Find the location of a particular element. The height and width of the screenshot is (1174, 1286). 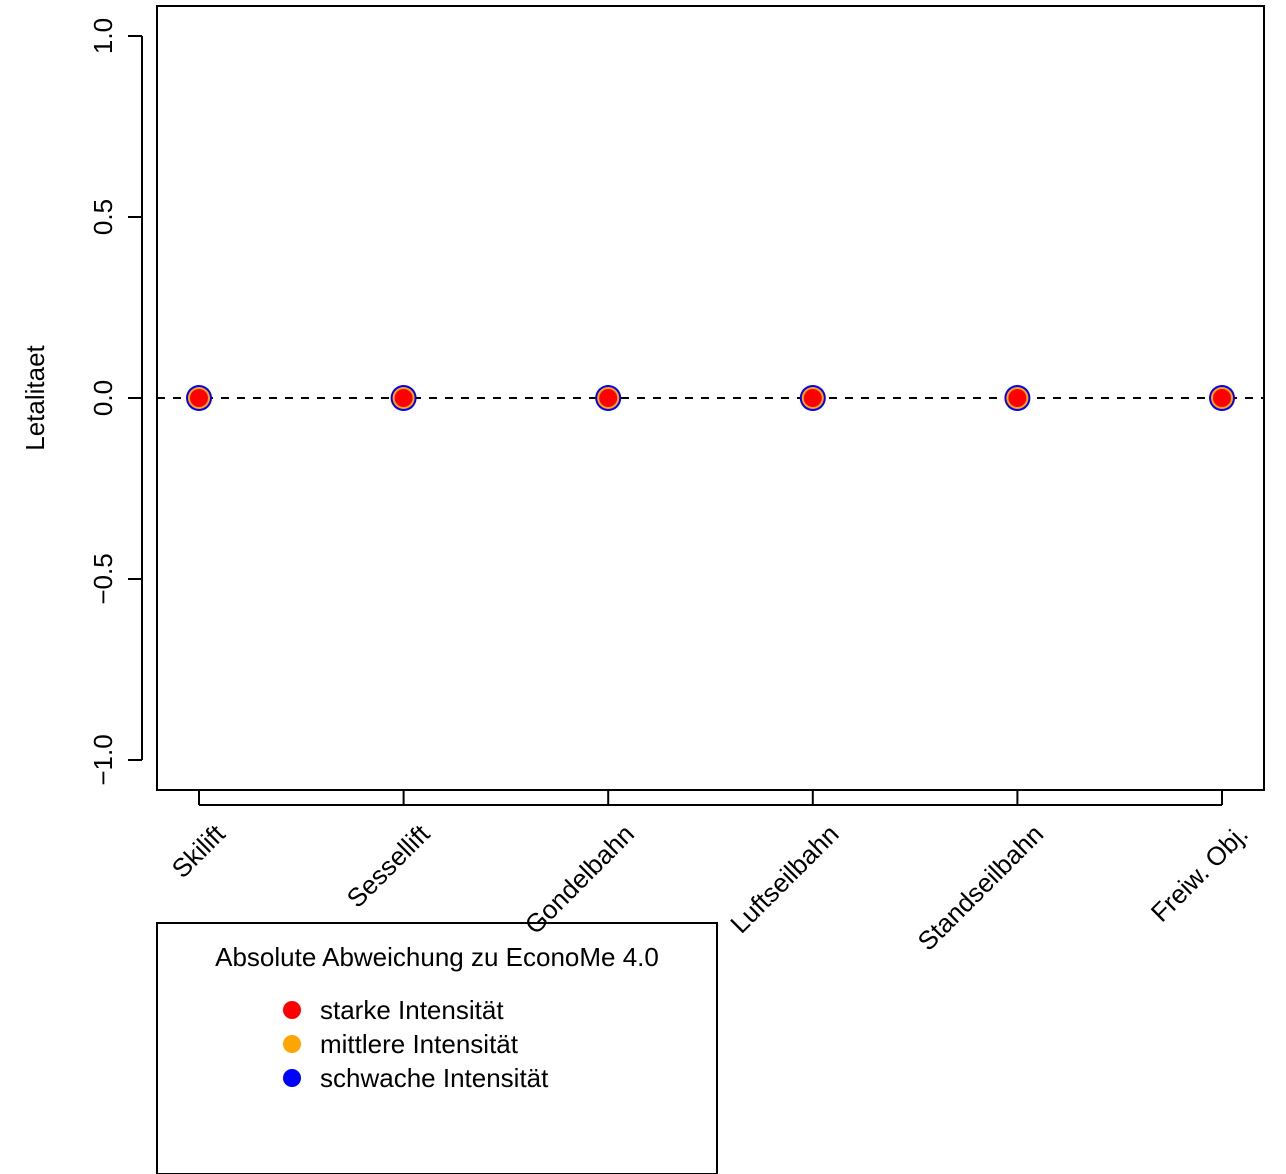

y-axis-title: Letalitaet is located at coordinates (35, 397).